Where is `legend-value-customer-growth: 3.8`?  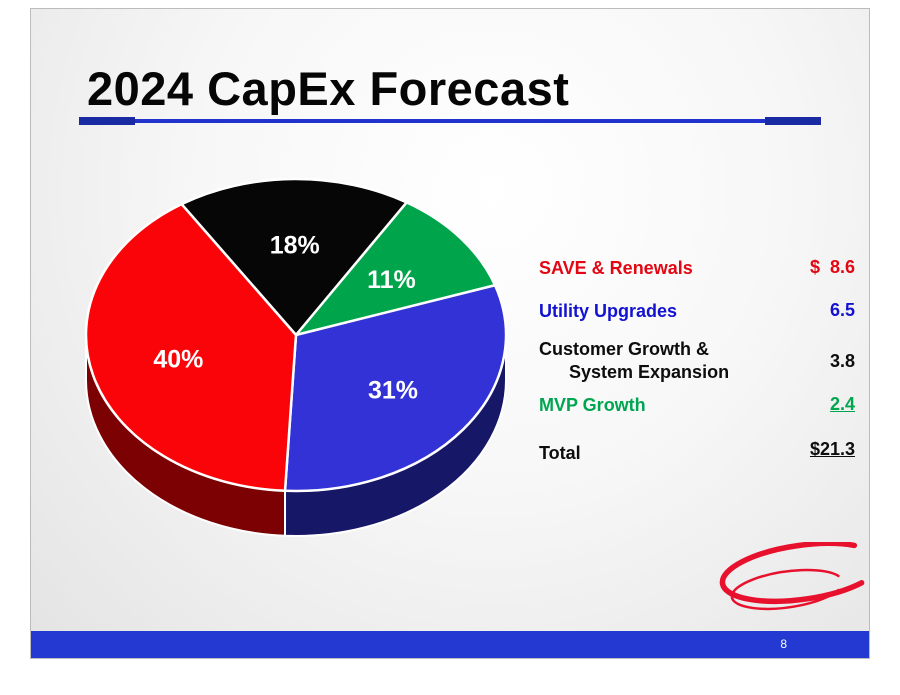 legend-value-customer-growth: 3.8 is located at coordinates (842, 361).